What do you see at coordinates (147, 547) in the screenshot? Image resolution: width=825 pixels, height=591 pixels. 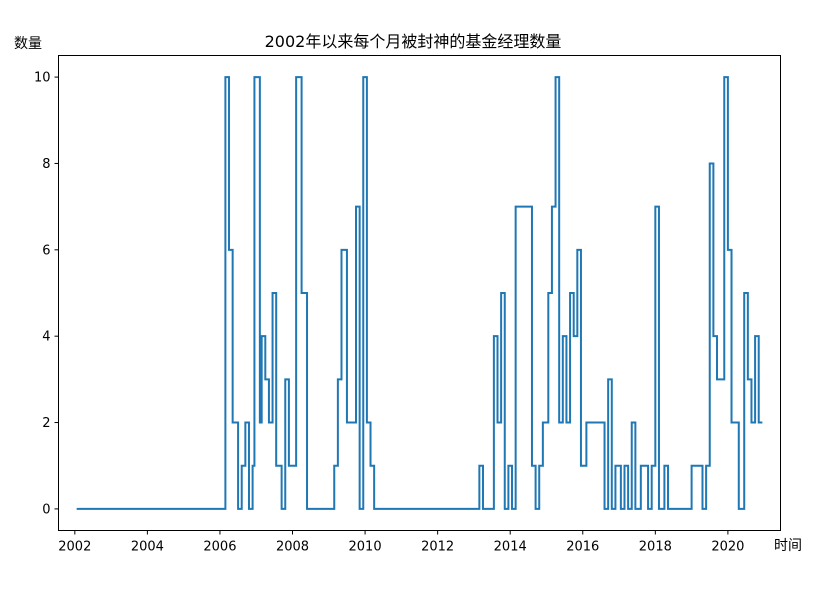 I see `x-tick-label: 2004` at bounding box center [147, 547].